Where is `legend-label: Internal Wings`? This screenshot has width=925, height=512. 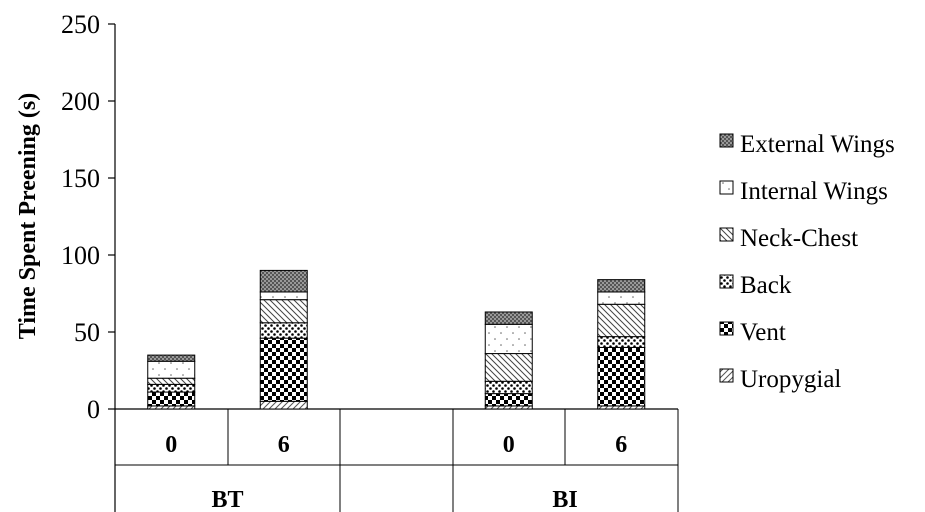 legend-label: Internal Wings is located at coordinates (814, 191).